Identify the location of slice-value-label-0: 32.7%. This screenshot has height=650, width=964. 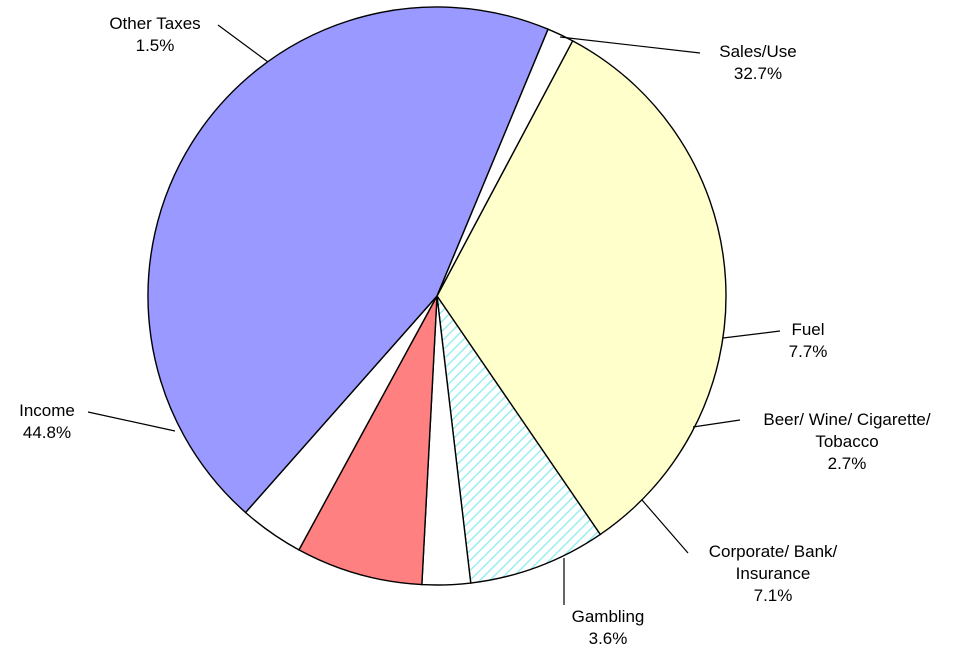
(758, 74).